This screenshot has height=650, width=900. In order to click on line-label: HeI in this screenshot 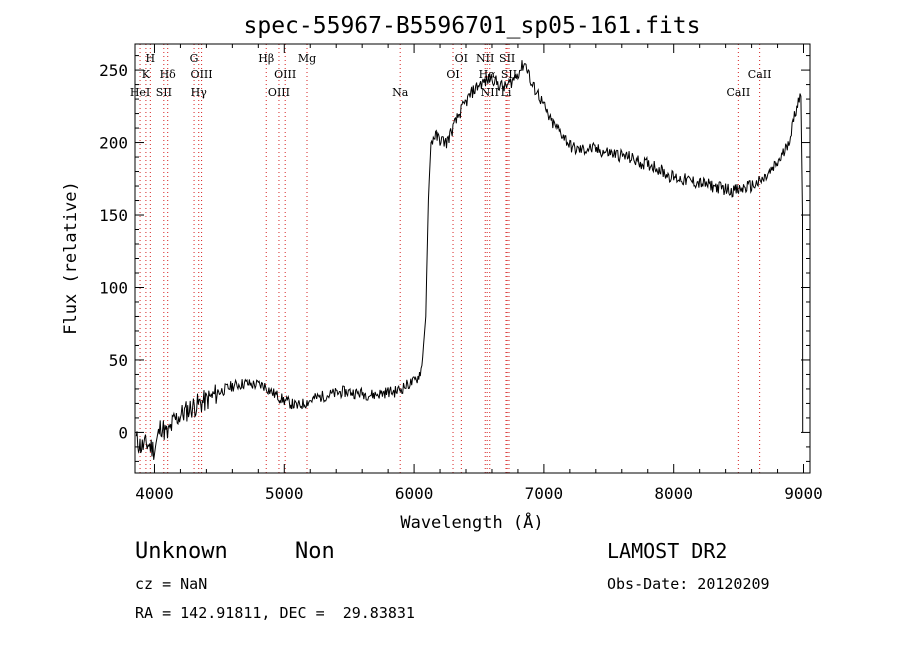, I will do `click(140, 92)`.